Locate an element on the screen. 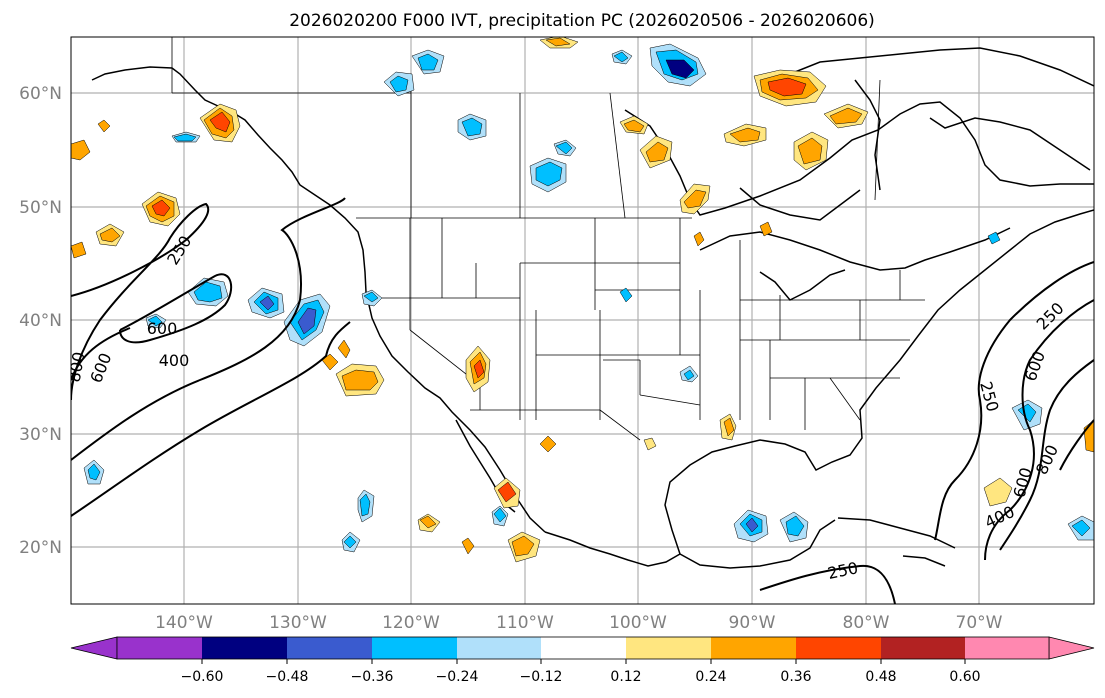 The image size is (1105, 698). colorbar-frame is located at coordinates (583, 648).